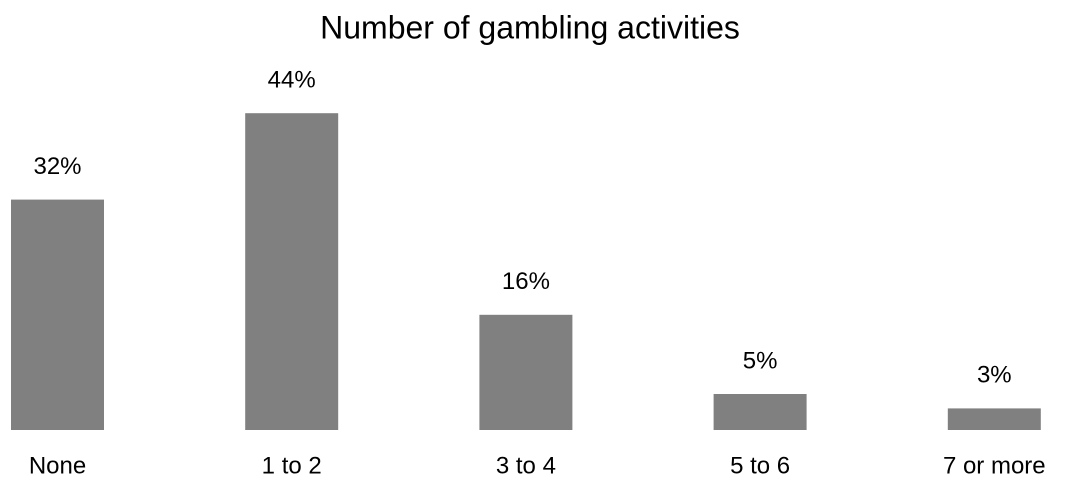 This screenshot has width=1066, height=481. I want to click on x-tick-label: 3 to 4, so click(526, 465).